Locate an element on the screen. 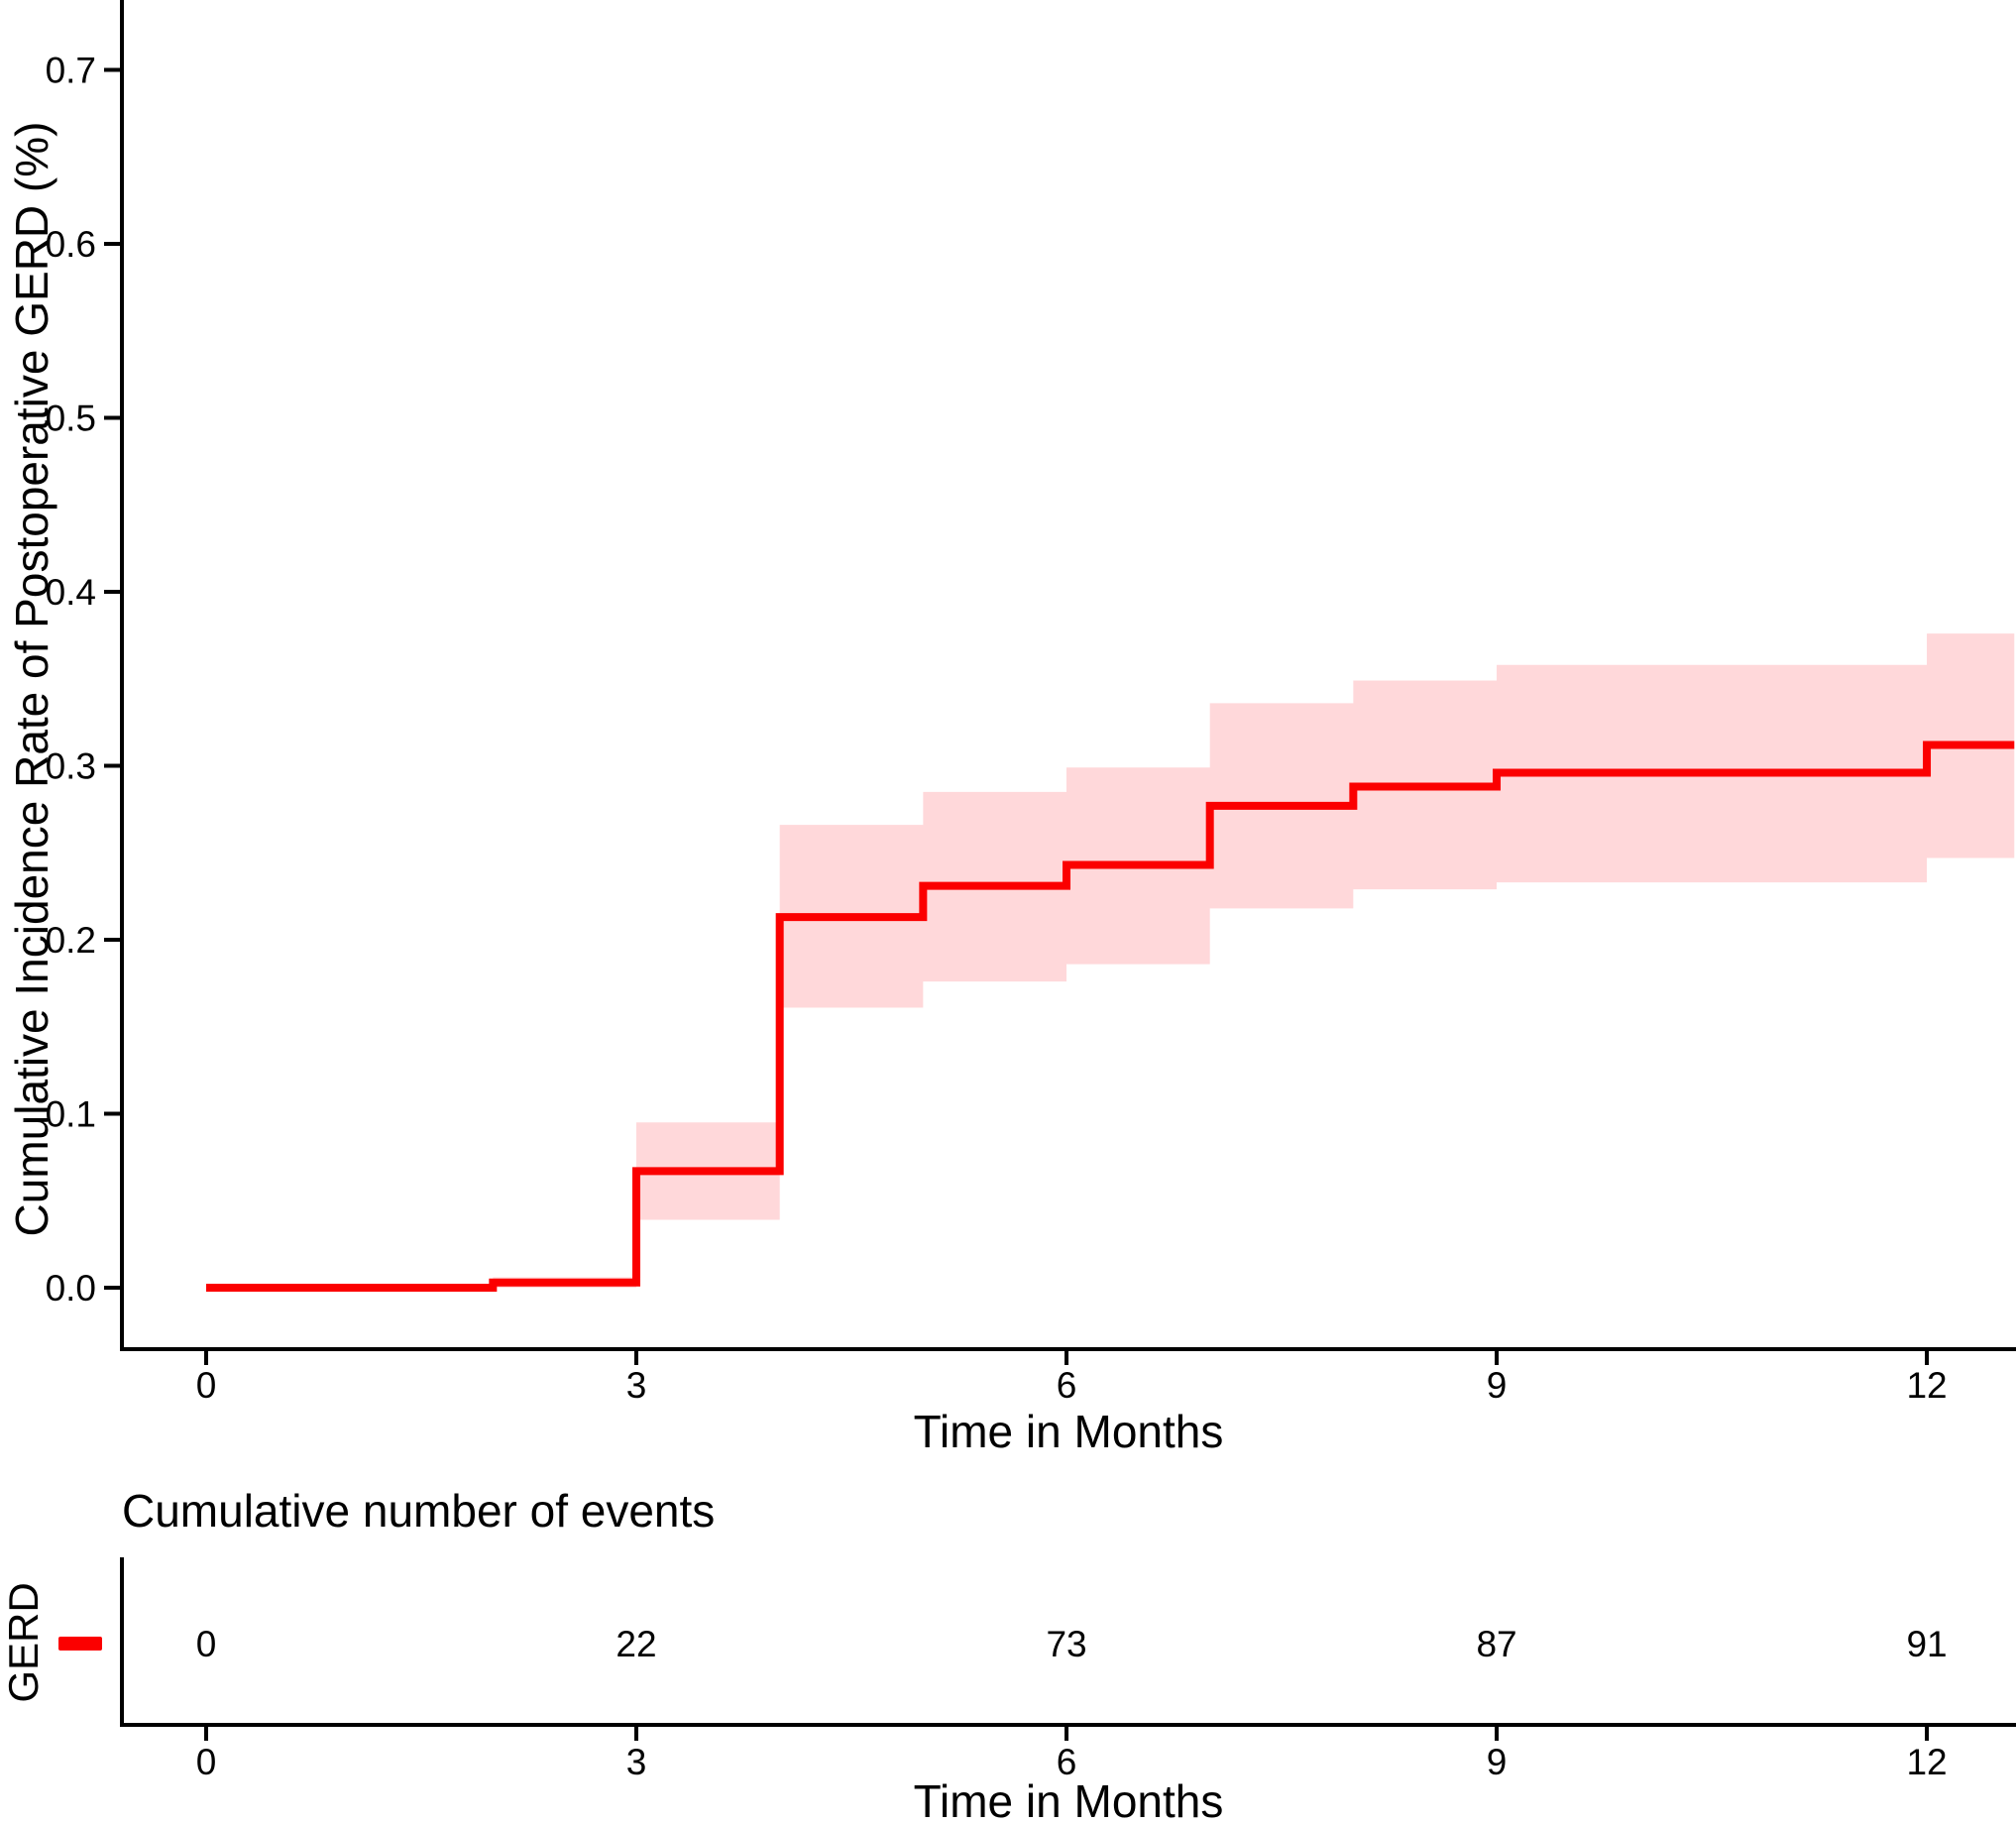  event-count-value: 73 is located at coordinates (1066, 1644).